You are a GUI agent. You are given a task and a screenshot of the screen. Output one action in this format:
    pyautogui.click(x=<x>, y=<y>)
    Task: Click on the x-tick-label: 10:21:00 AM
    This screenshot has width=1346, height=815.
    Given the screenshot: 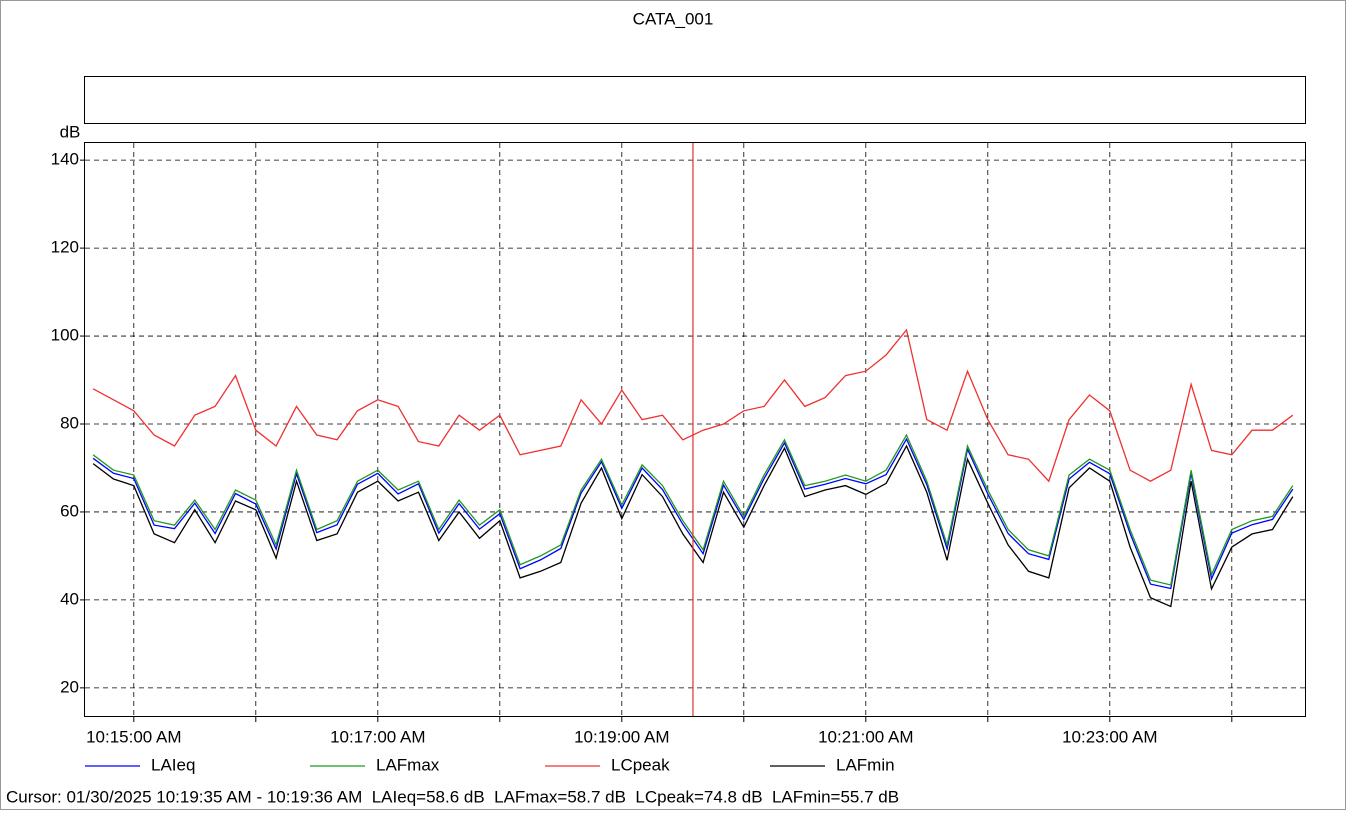 What is the action you would take?
    pyautogui.click(x=865, y=736)
    